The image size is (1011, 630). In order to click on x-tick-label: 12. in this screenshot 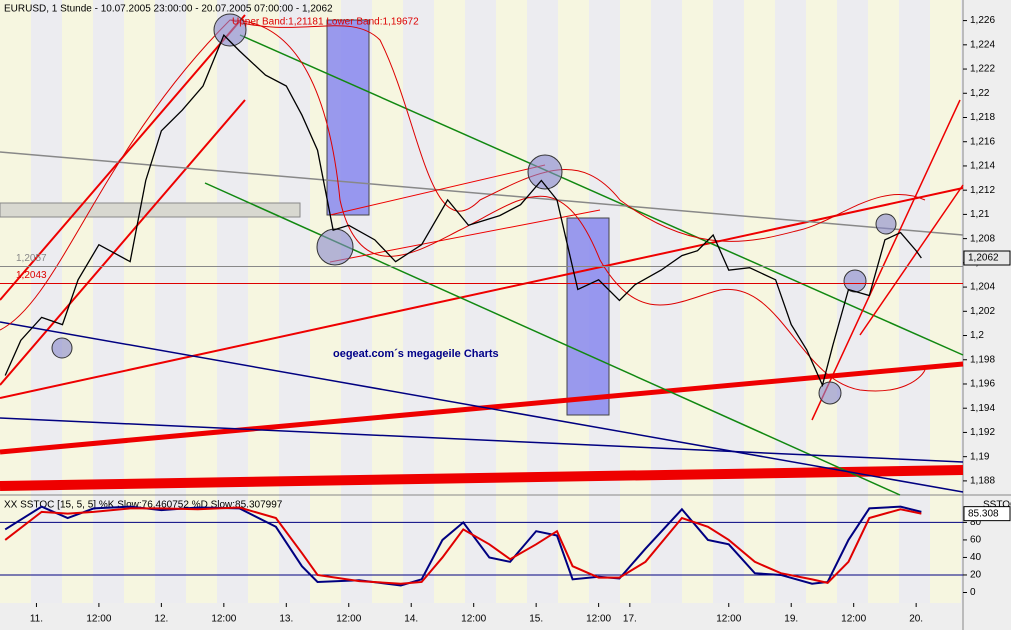, I will do `click(161, 619)`.